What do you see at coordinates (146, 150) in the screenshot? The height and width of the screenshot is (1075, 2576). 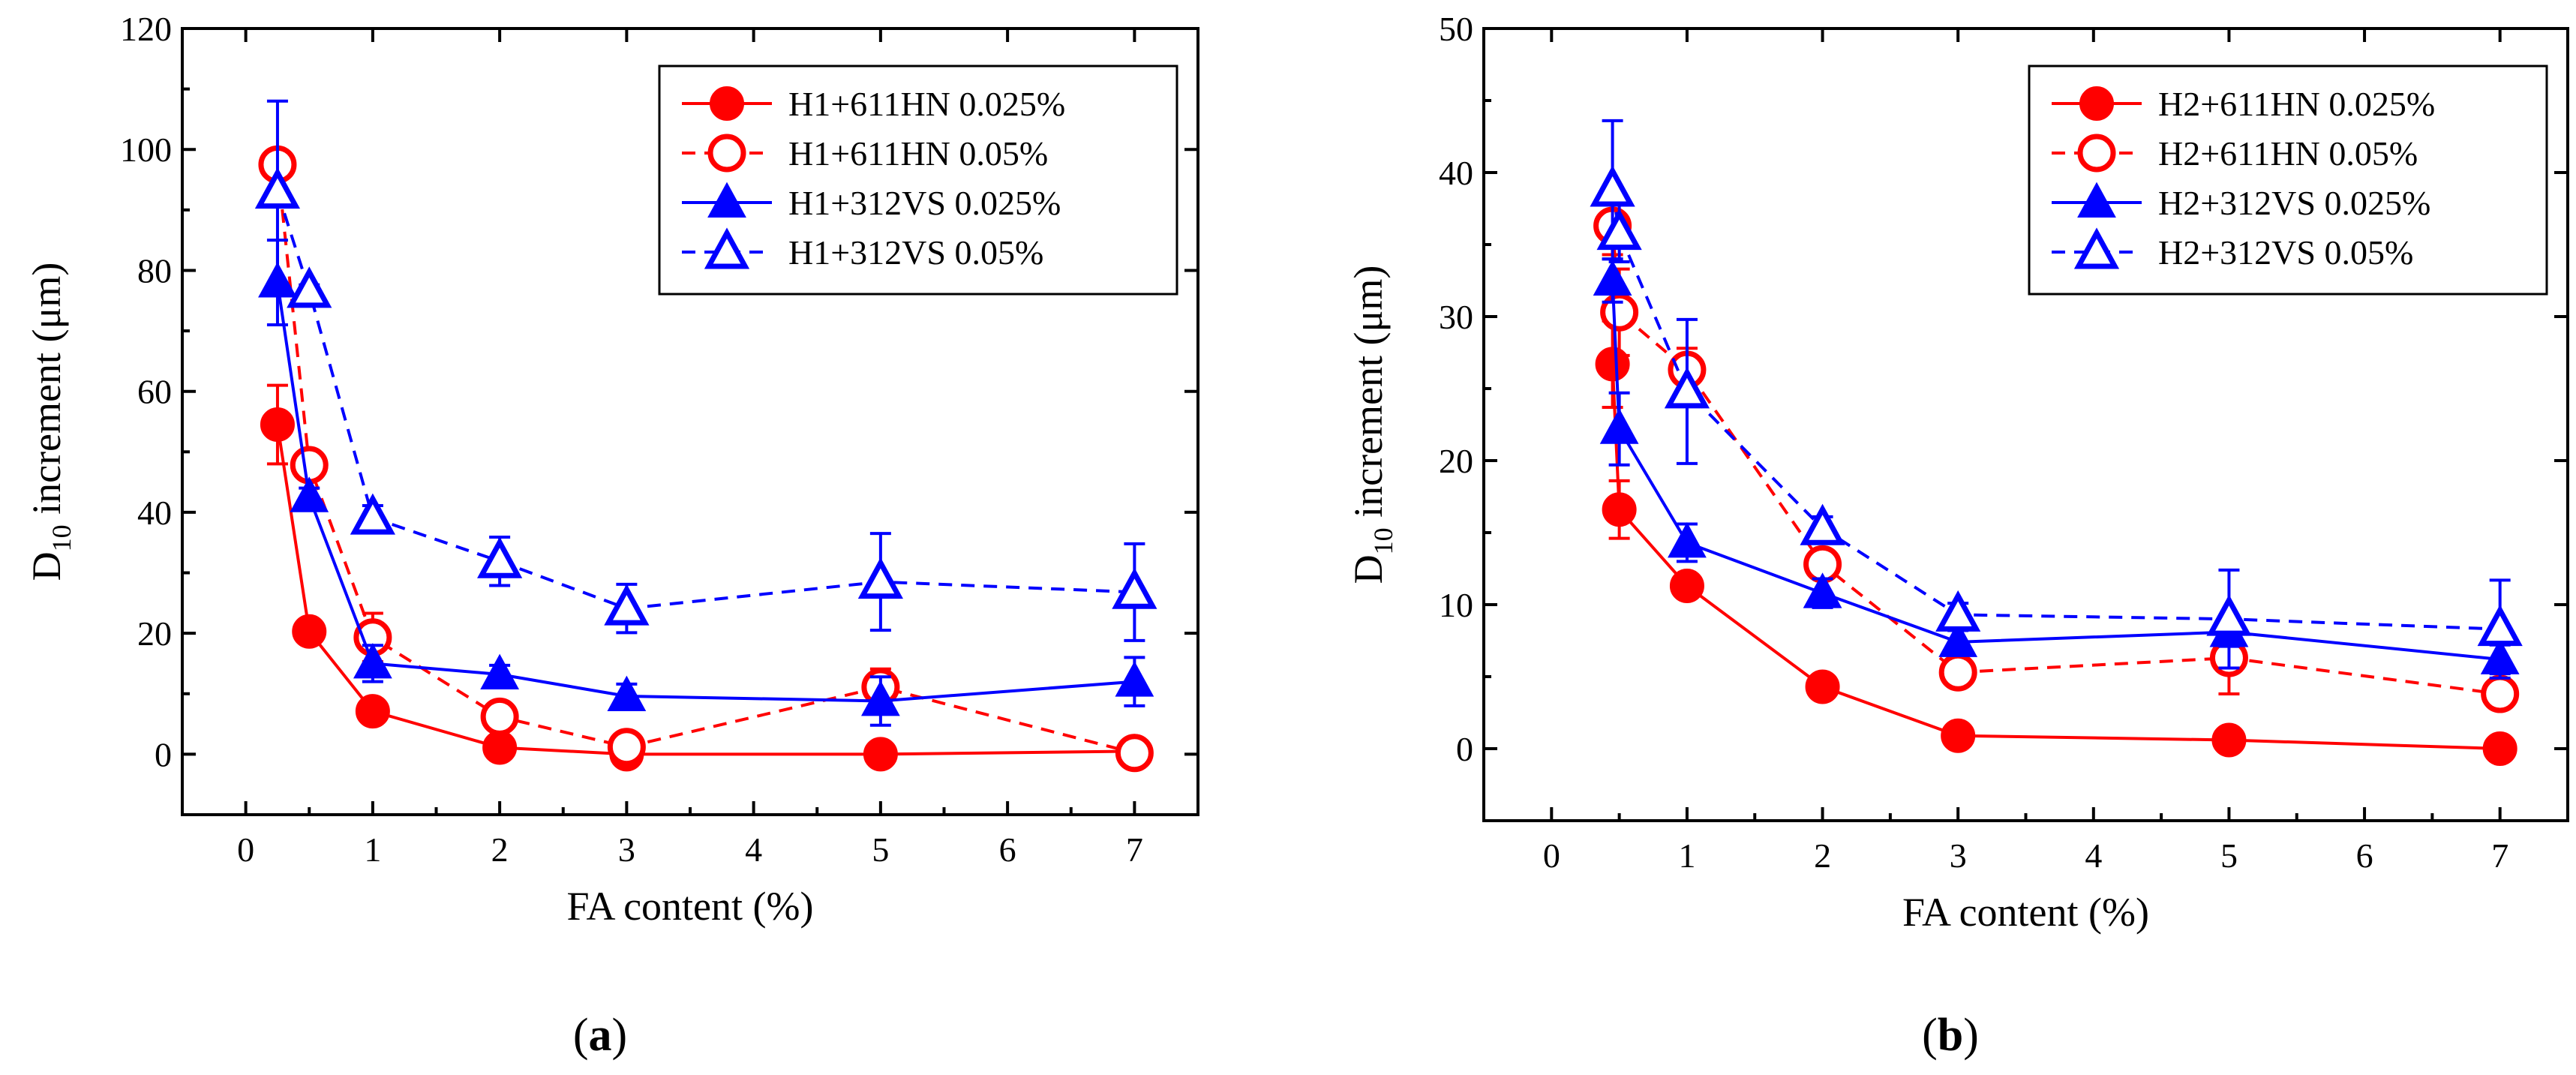 I see `y-tick-label: 100` at bounding box center [146, 150].